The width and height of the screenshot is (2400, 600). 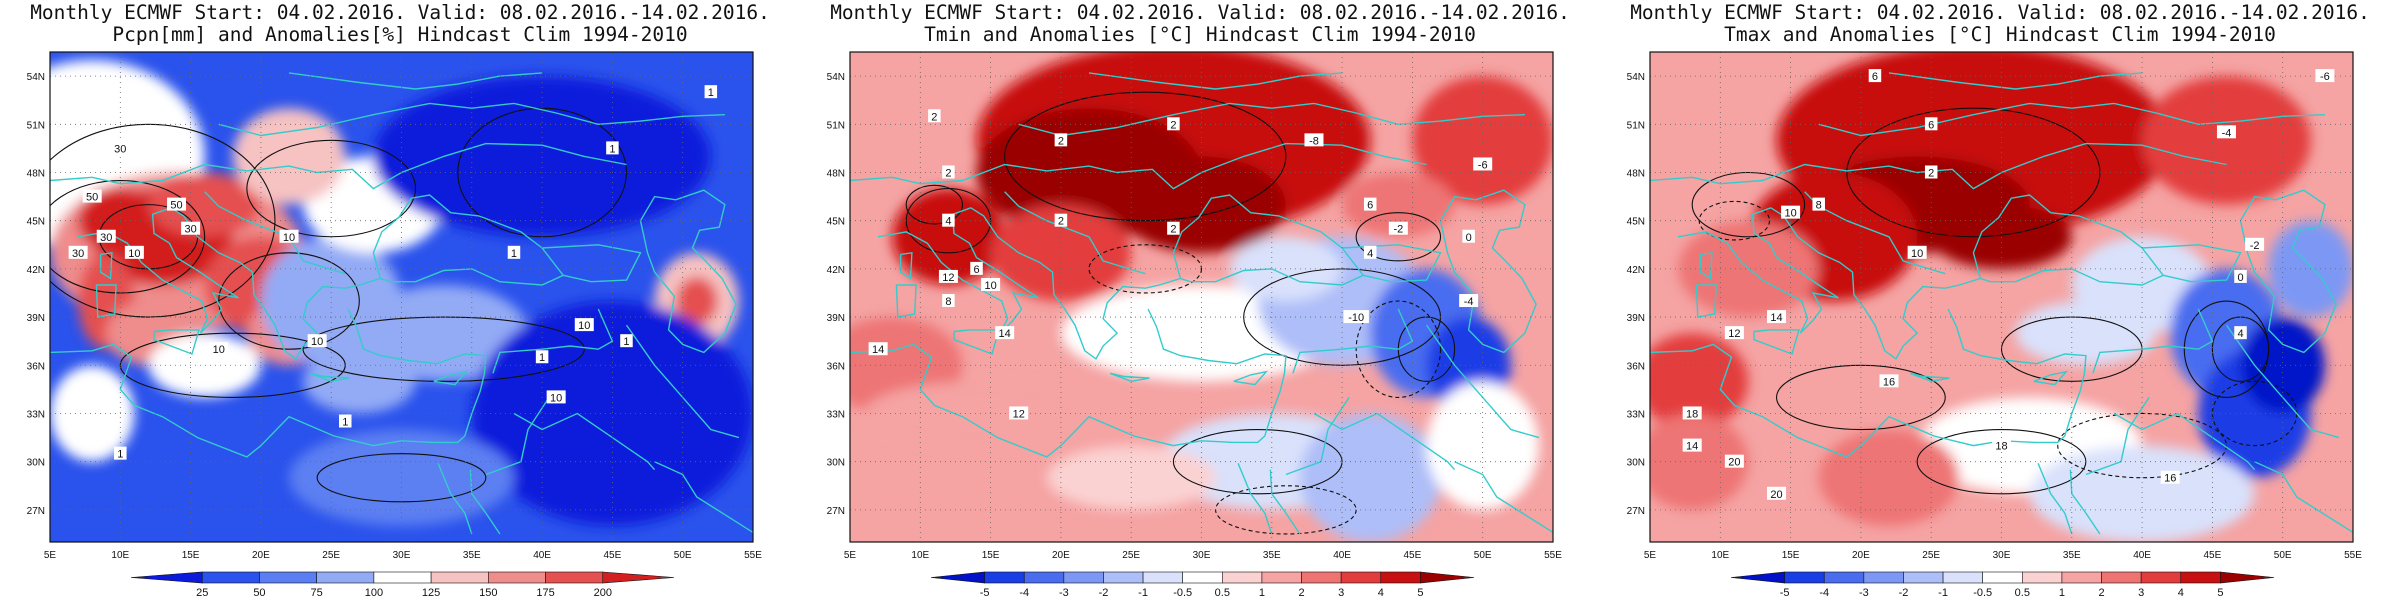 What do you see at coordinates (1314, 141) in the screenshot?
I see `contour-label: -8` at bounding box center [1314, 141].